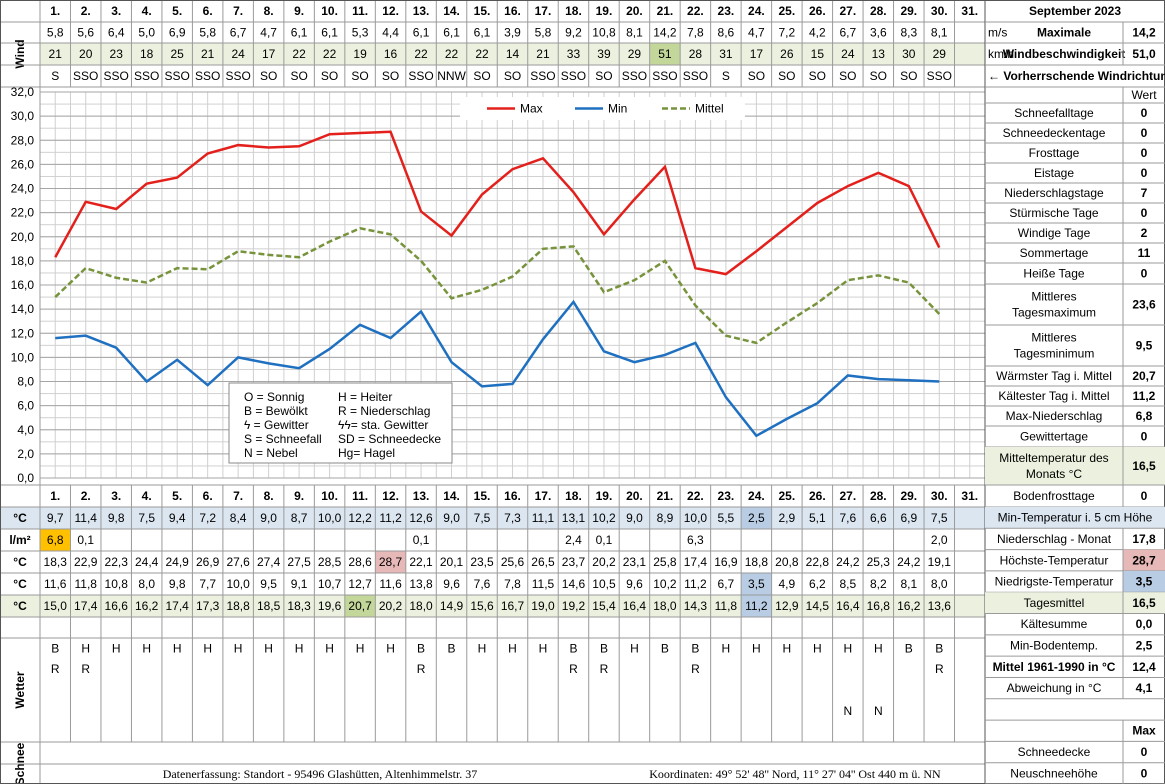 The width and height of the screenshot is (1165, 784). Describe the element at coordinates (695, 11) in the screenshot. I see `day-label: 22.` at that location.